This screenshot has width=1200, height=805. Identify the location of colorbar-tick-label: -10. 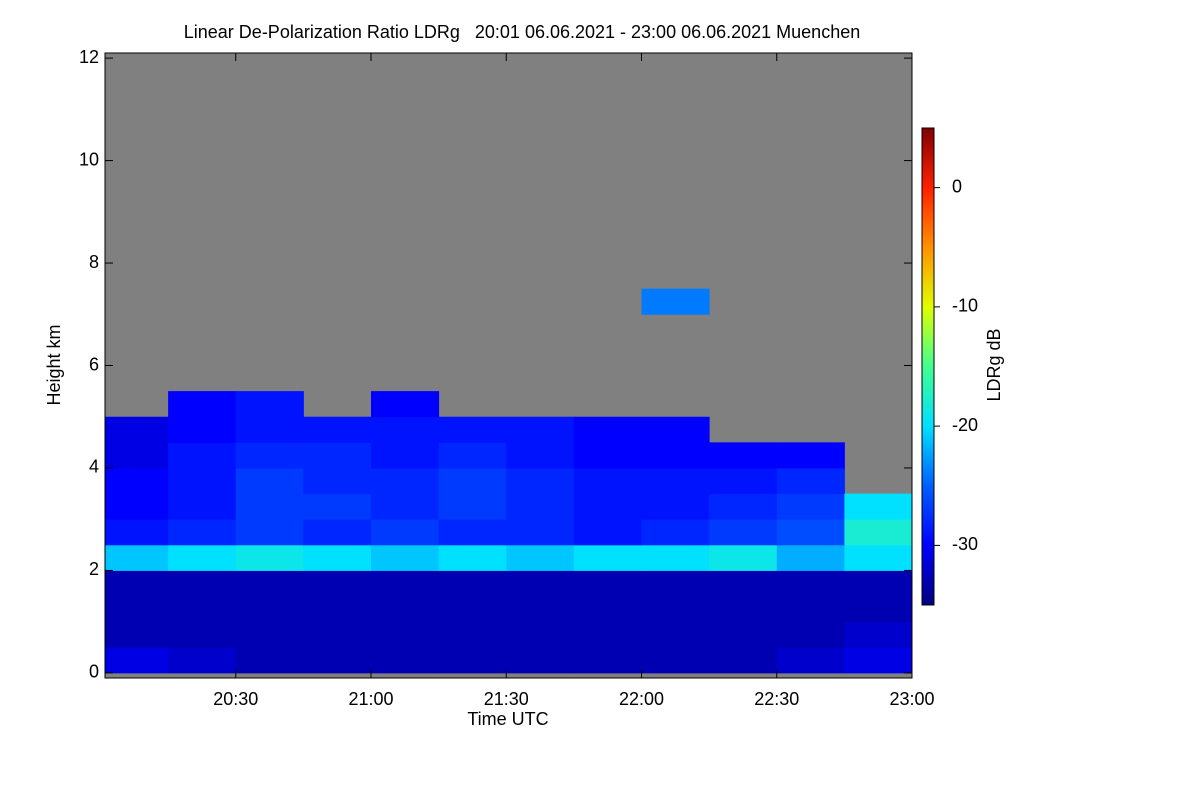
(965, 306).